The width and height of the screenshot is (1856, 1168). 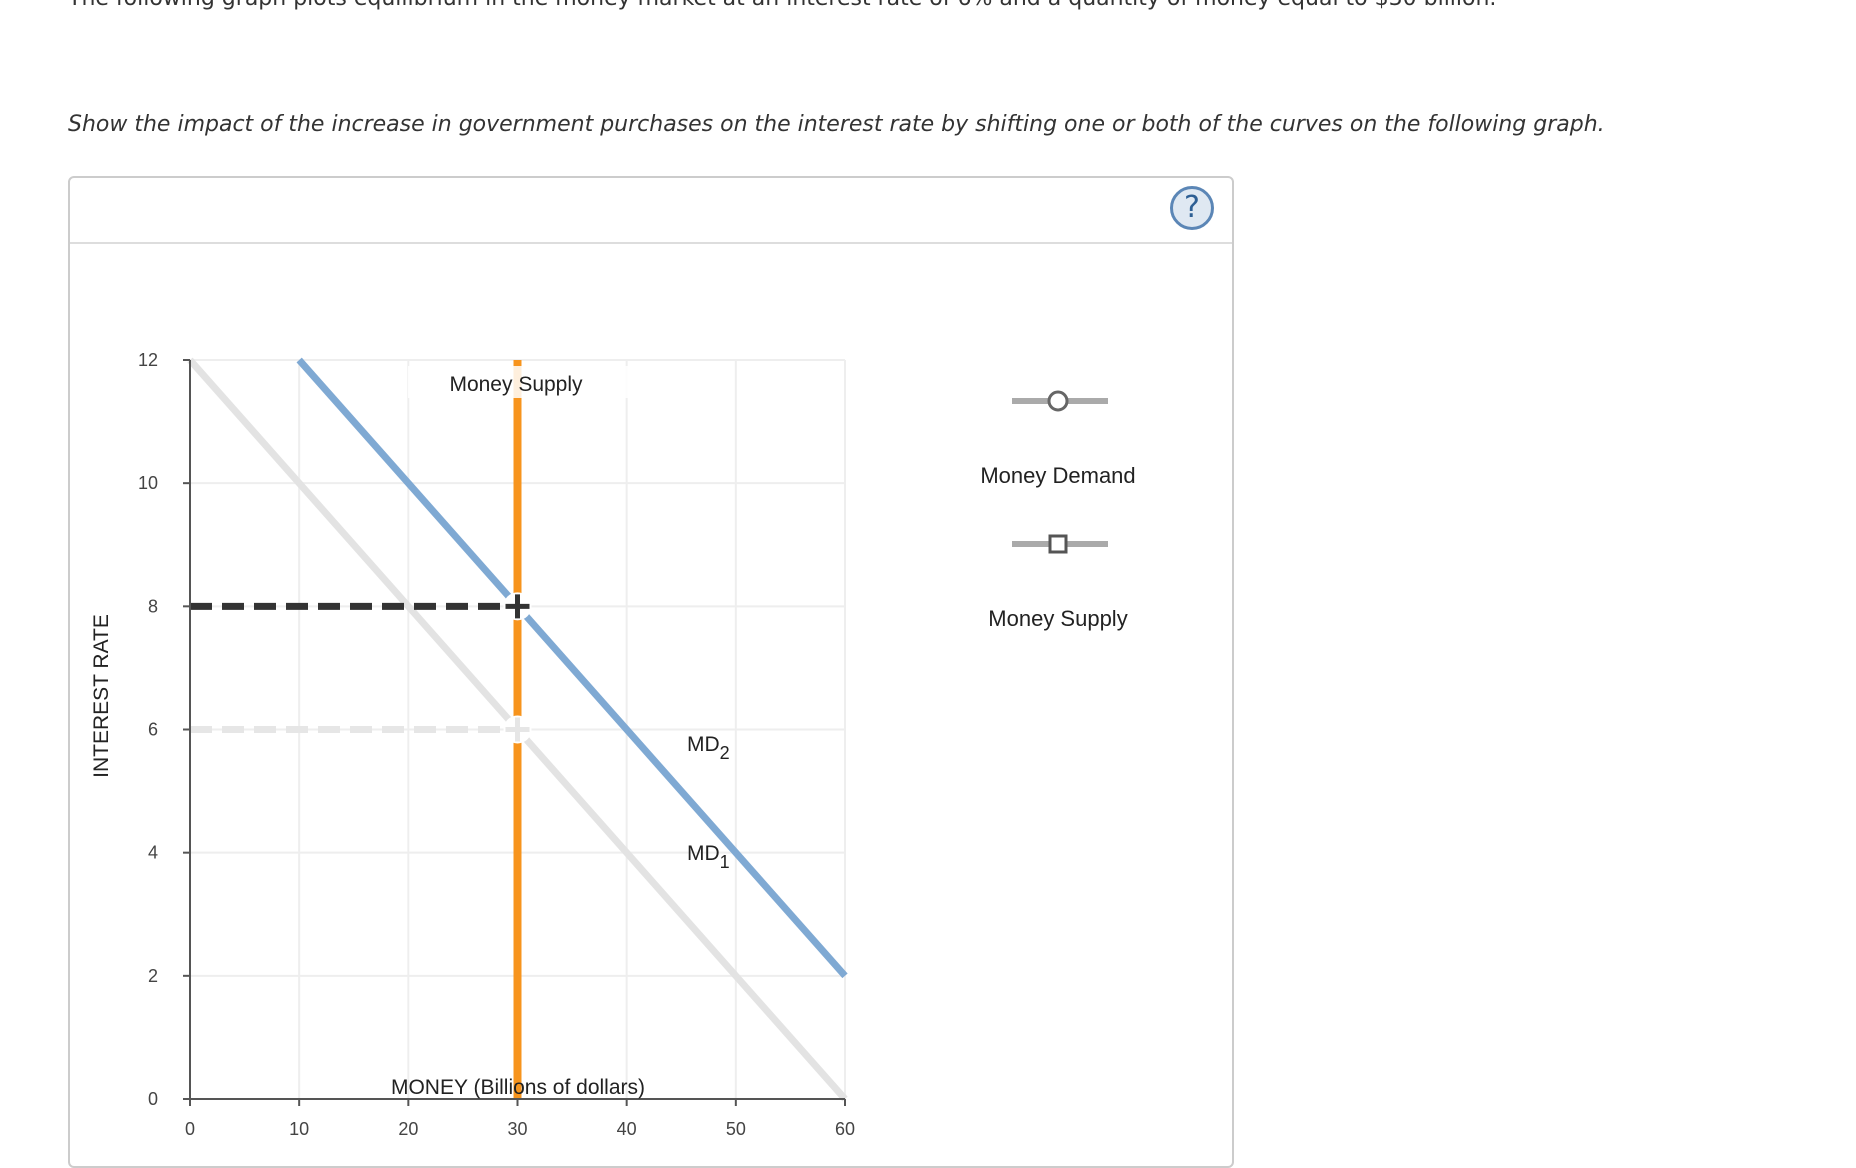 I want to click on y-tick-label: 10, so click(x=148, y=483).